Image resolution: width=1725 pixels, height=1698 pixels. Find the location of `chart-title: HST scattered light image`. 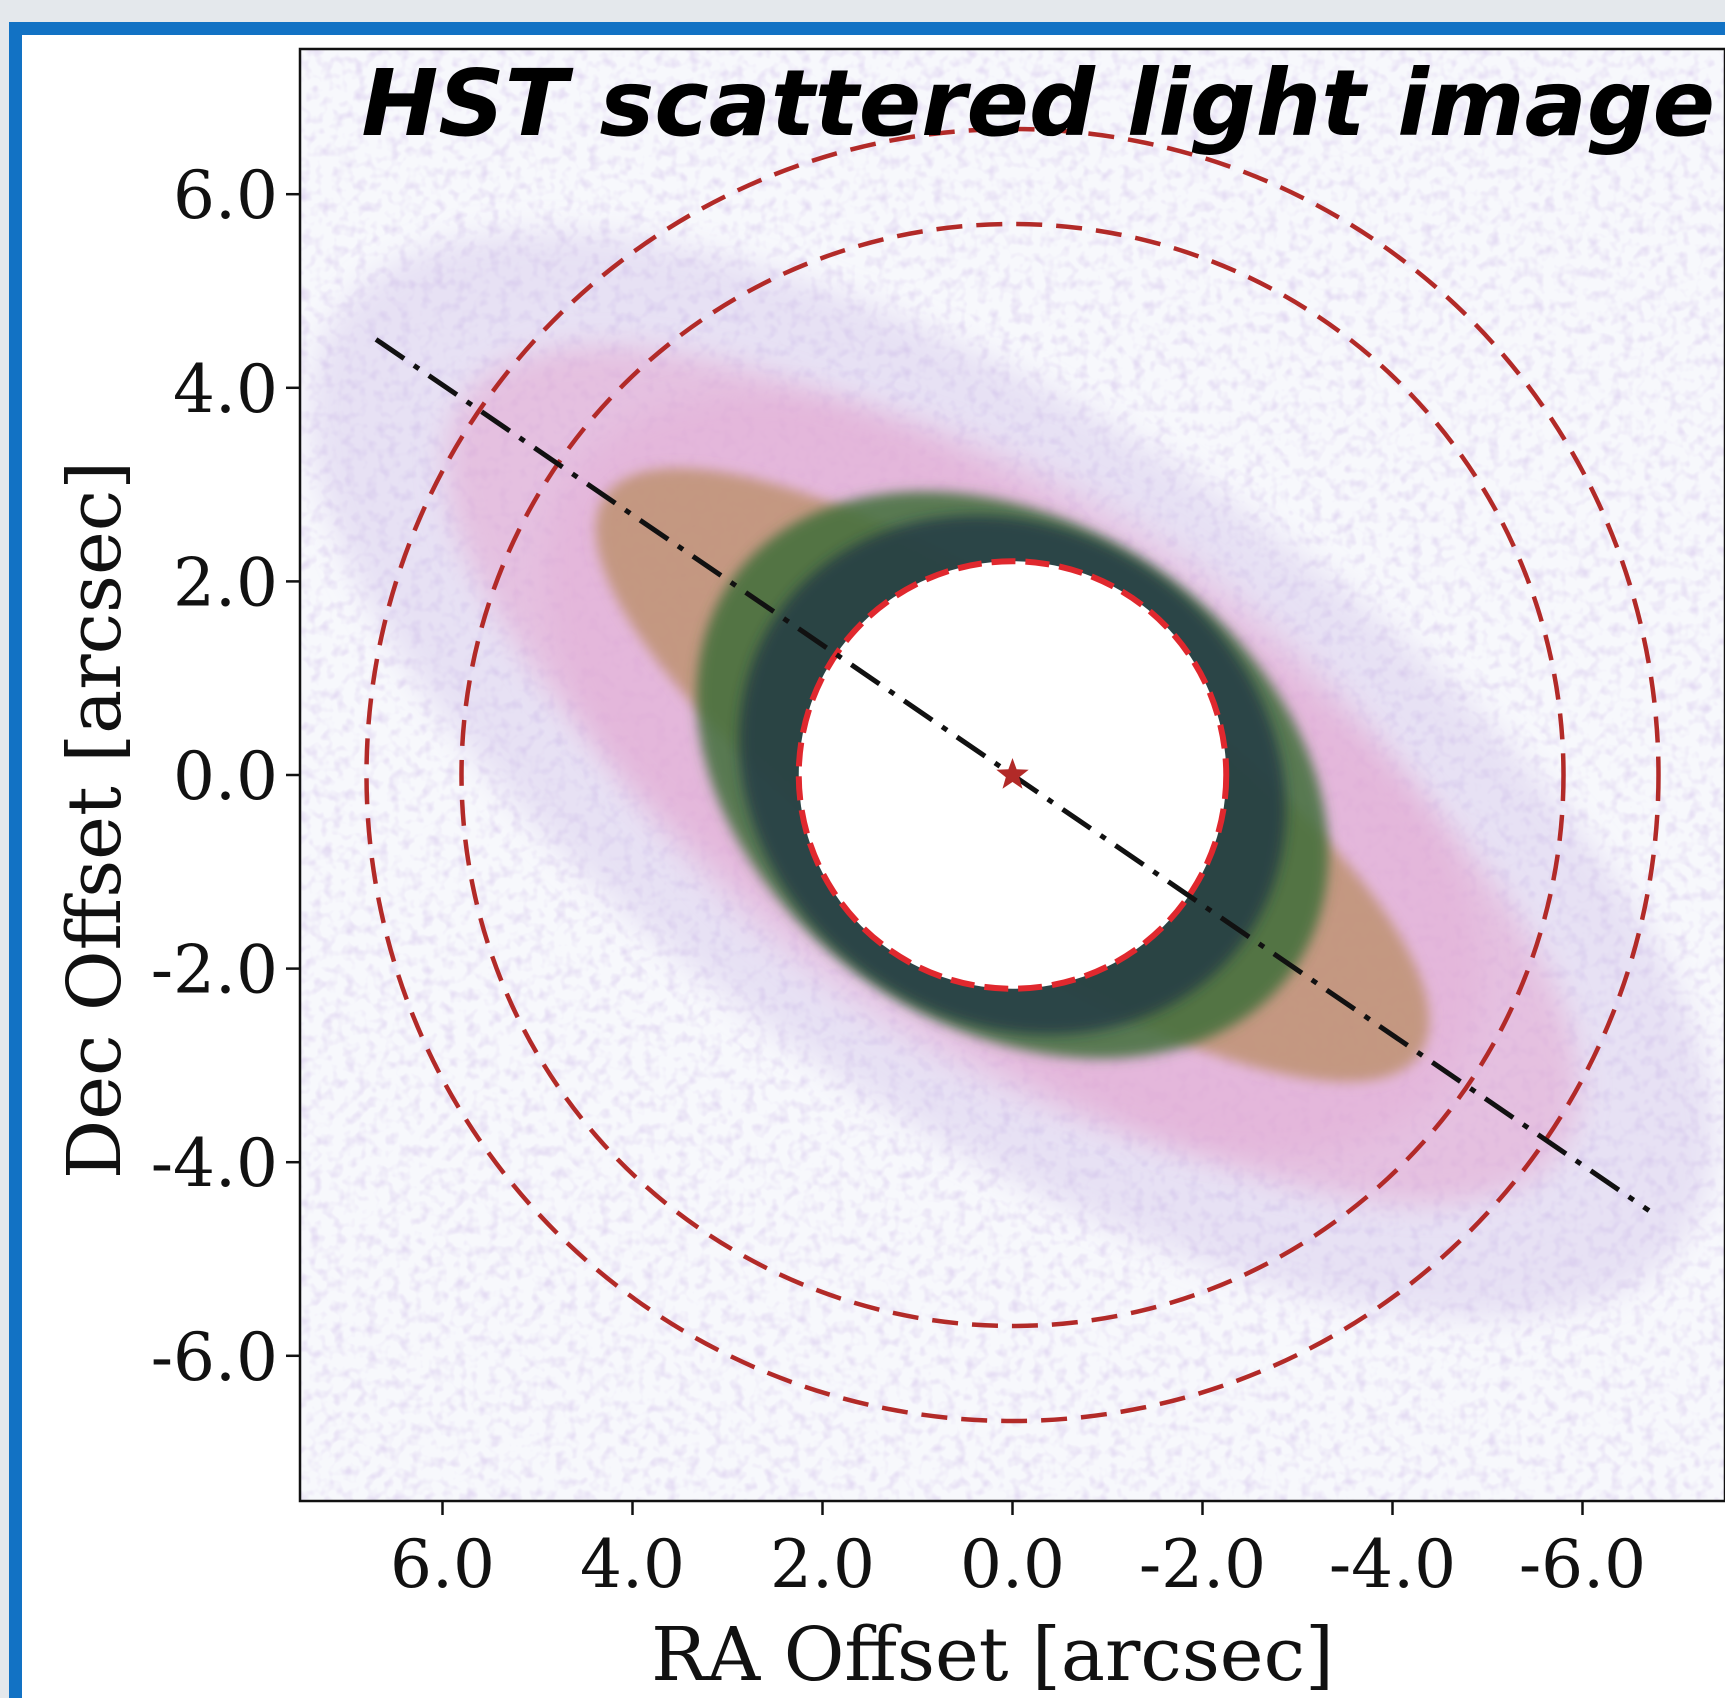

chart-title: HST scattered light image is located at coordinates (1038, 103).